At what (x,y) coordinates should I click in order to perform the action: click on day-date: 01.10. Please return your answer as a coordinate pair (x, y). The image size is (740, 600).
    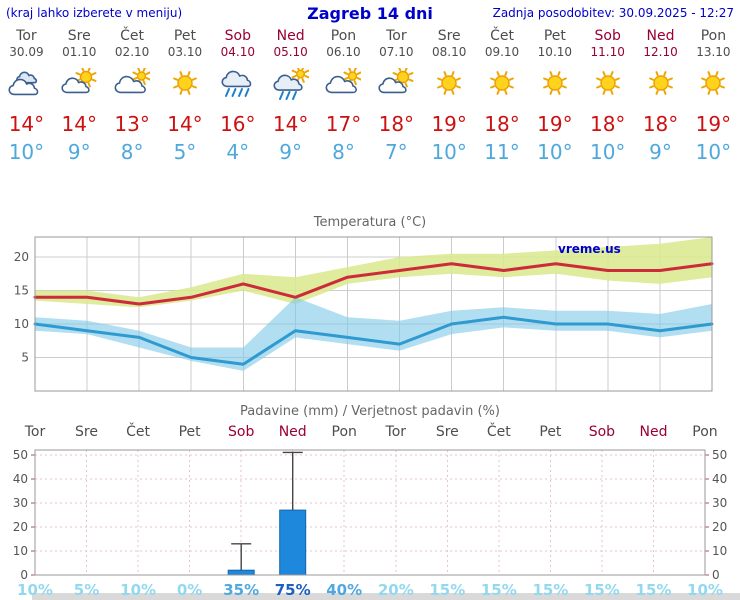
    Looking at the image, I should click on (79, 52).